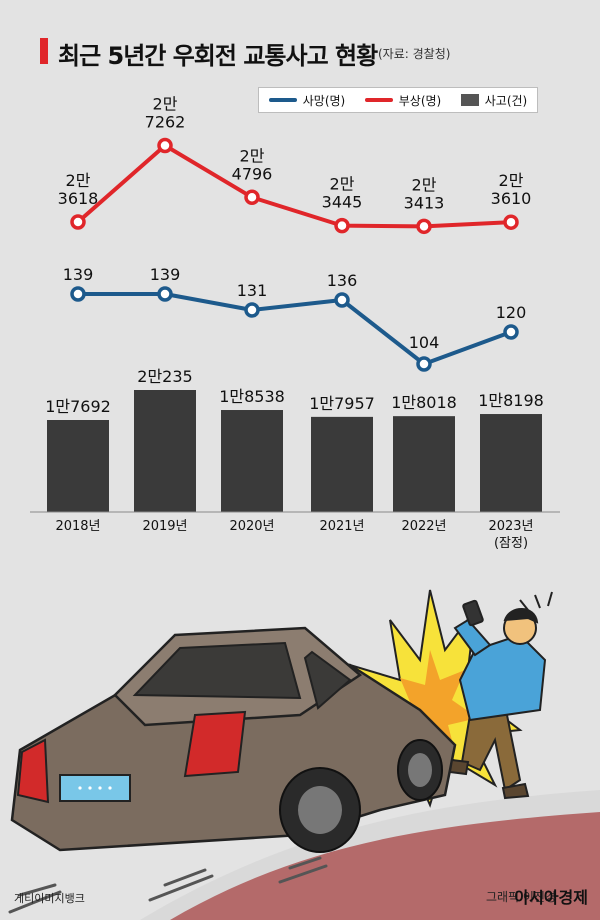  I want to click on legend-swatch-accidents, so click(469, 100).